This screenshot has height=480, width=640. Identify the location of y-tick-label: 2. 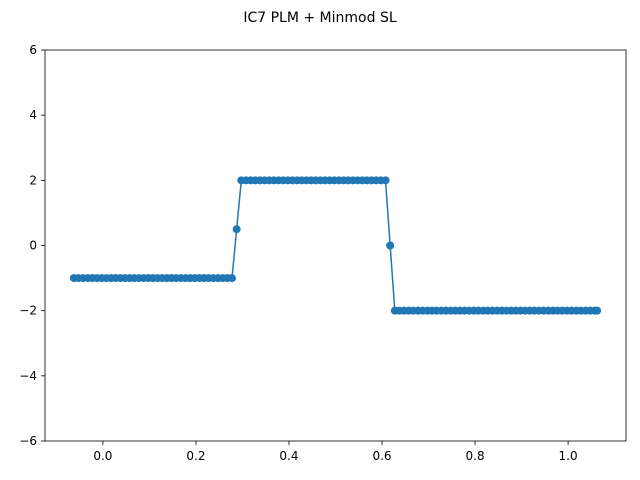
(33, 180).